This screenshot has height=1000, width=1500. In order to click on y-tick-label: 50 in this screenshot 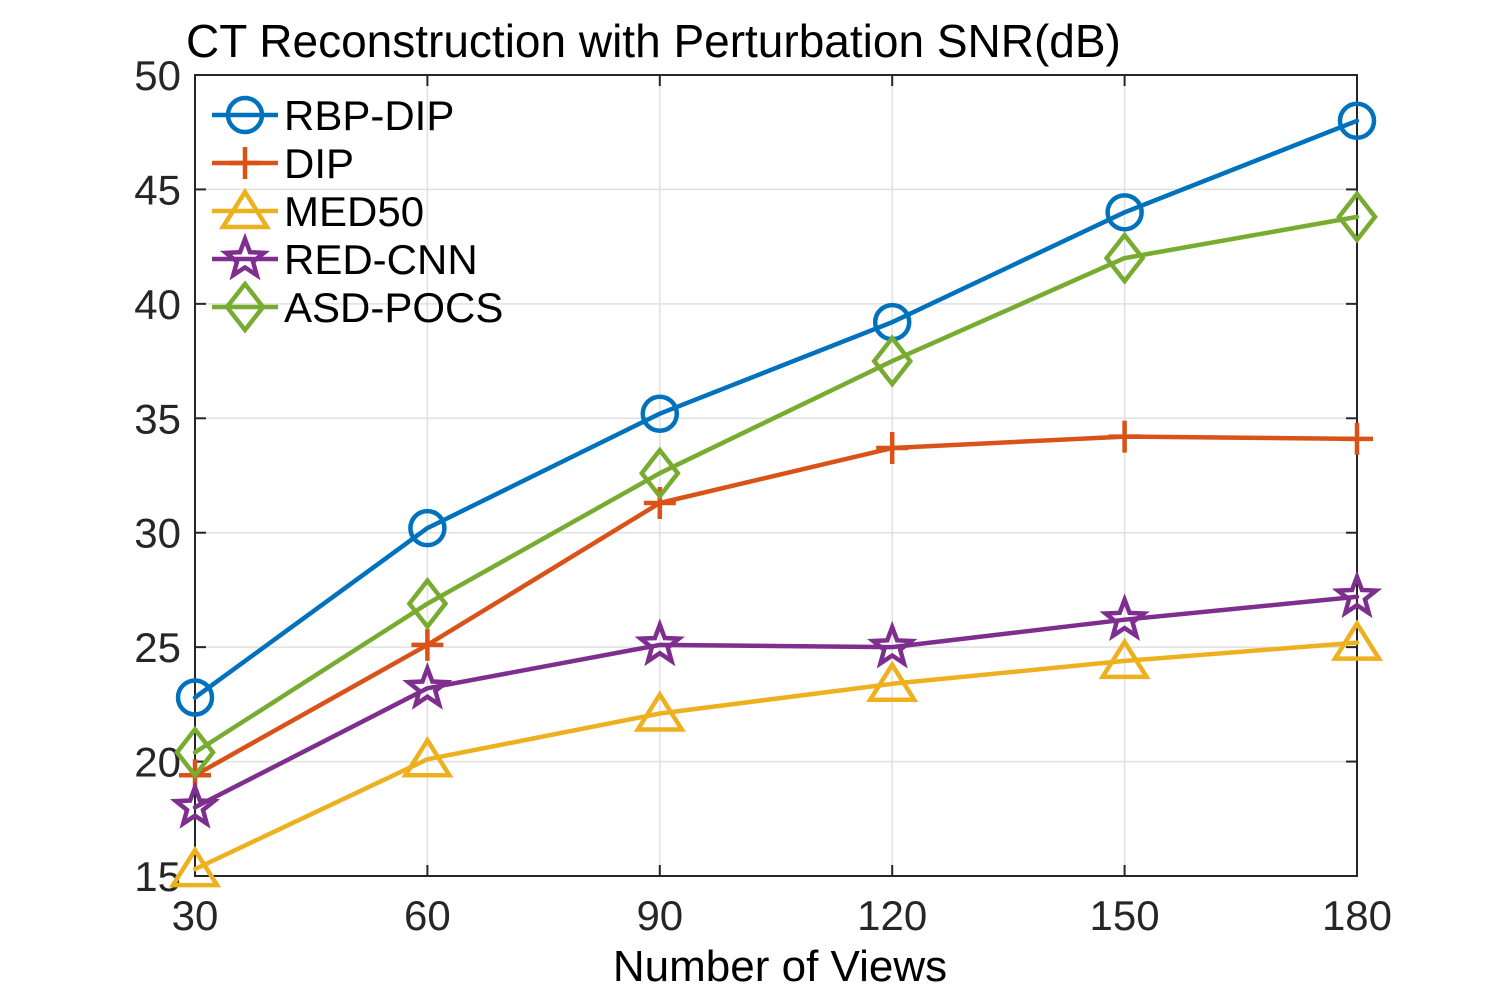, I will do `click(157, 75)`.